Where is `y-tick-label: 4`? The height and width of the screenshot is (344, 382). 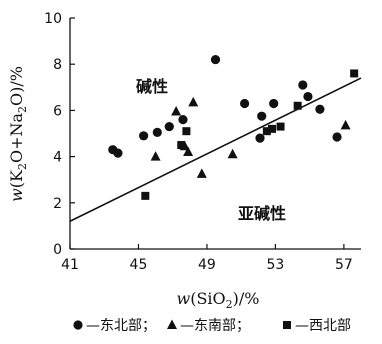
y-tick-label: 4 is located at coordinates (57, 158).